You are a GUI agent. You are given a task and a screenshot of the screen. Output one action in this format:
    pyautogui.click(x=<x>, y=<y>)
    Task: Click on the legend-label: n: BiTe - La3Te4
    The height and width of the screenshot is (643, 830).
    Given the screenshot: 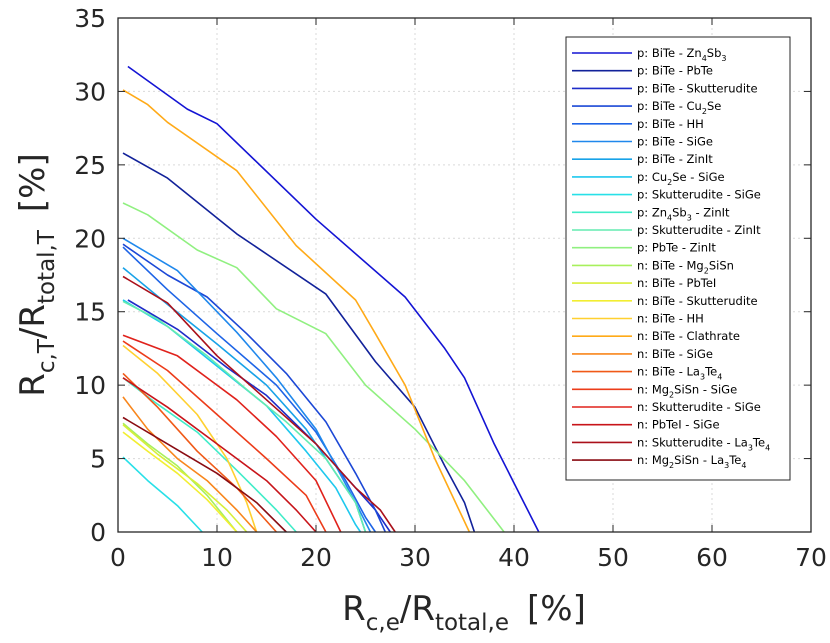 What is the action you would take?
    pyautogui.click(x=679, y=373)
    